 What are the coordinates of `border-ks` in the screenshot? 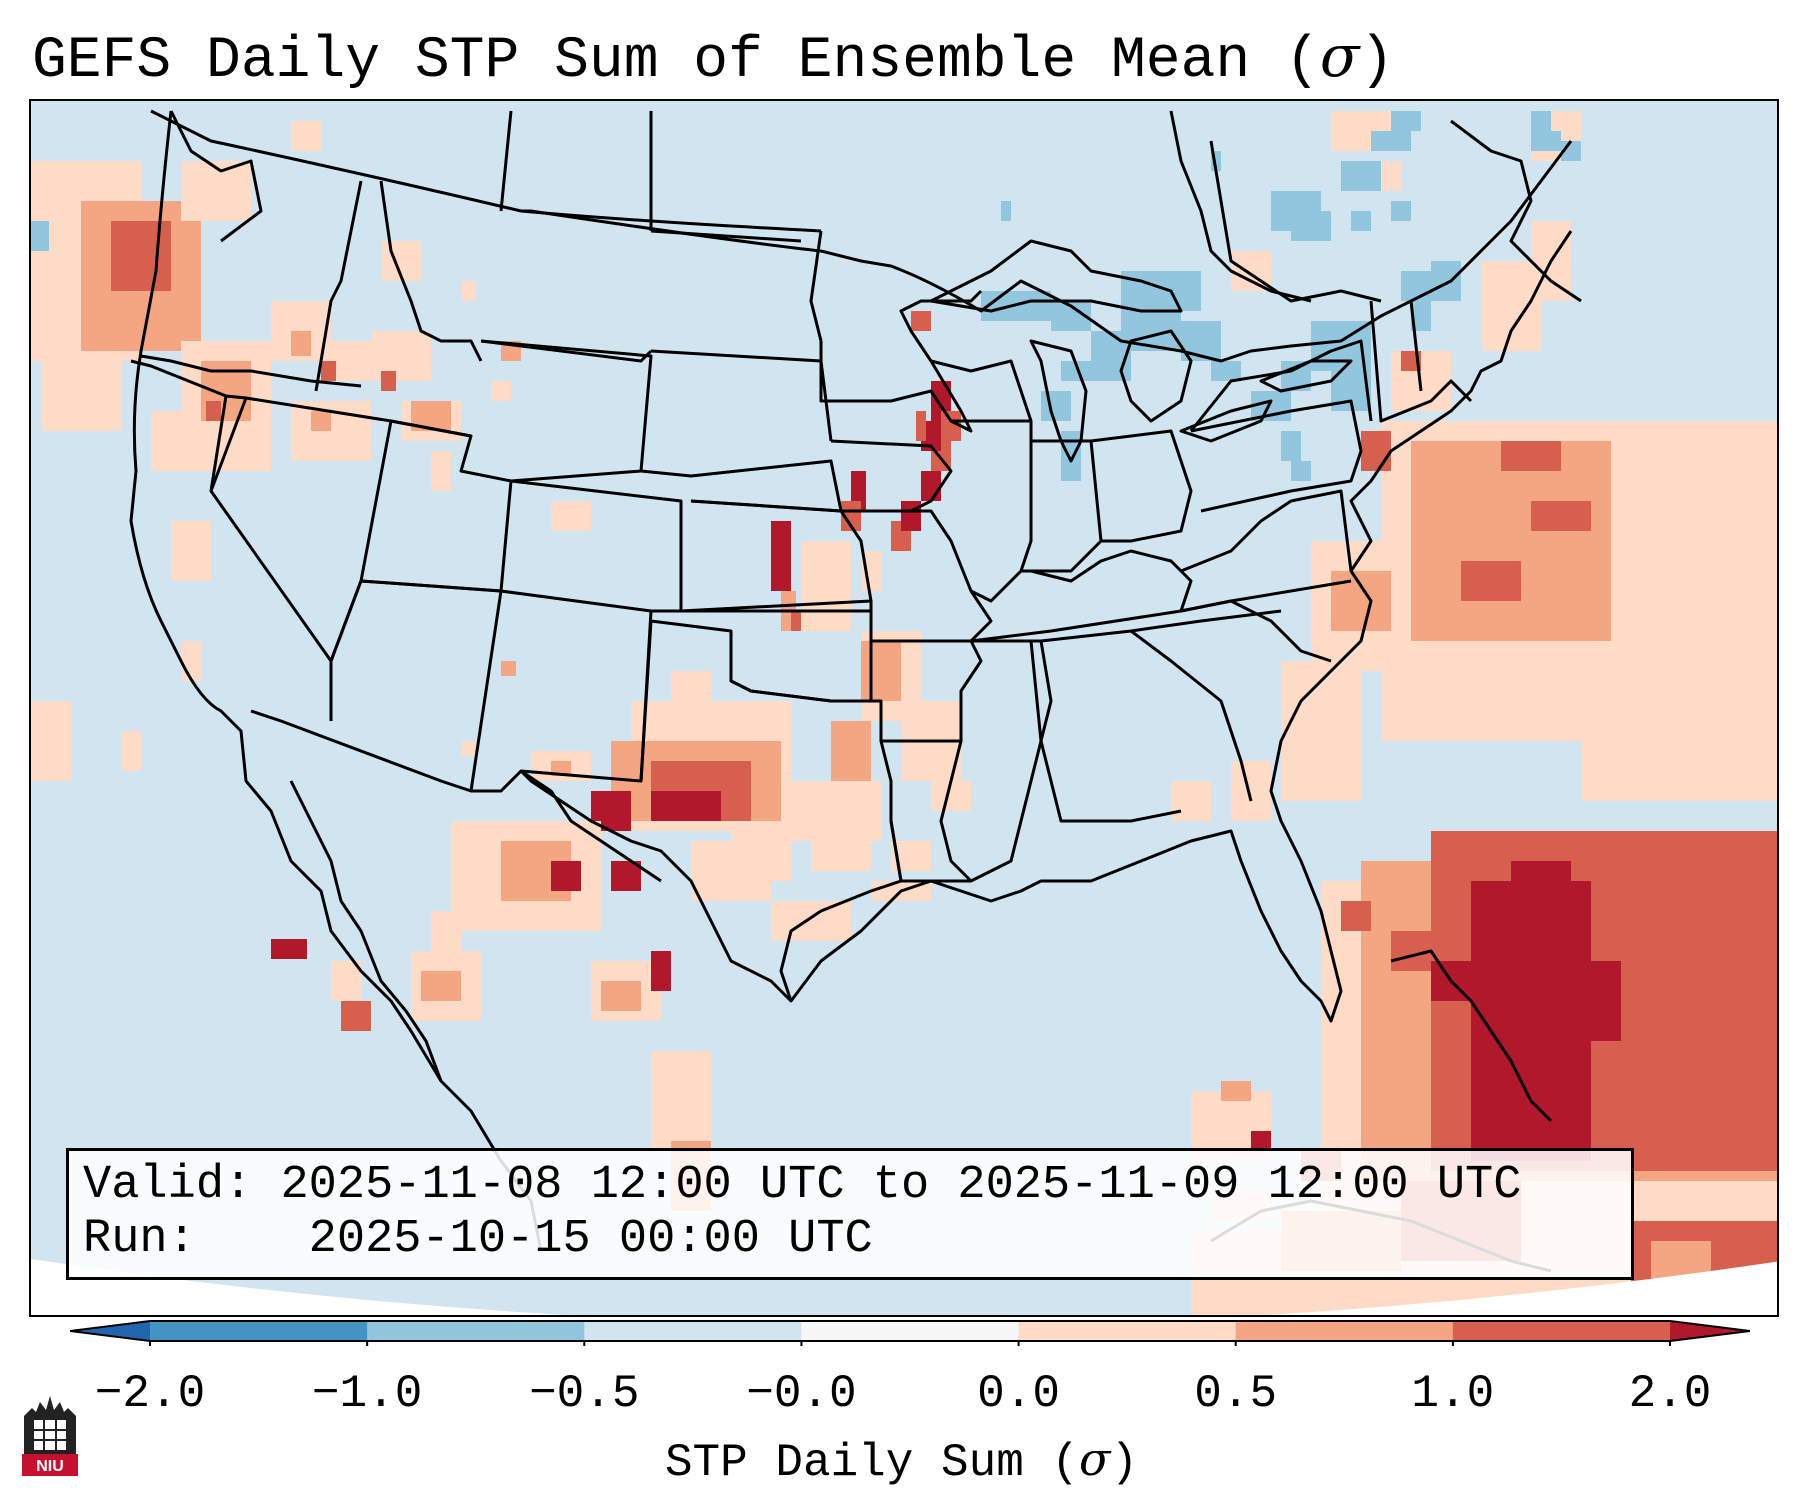 It's located at (776, 556).